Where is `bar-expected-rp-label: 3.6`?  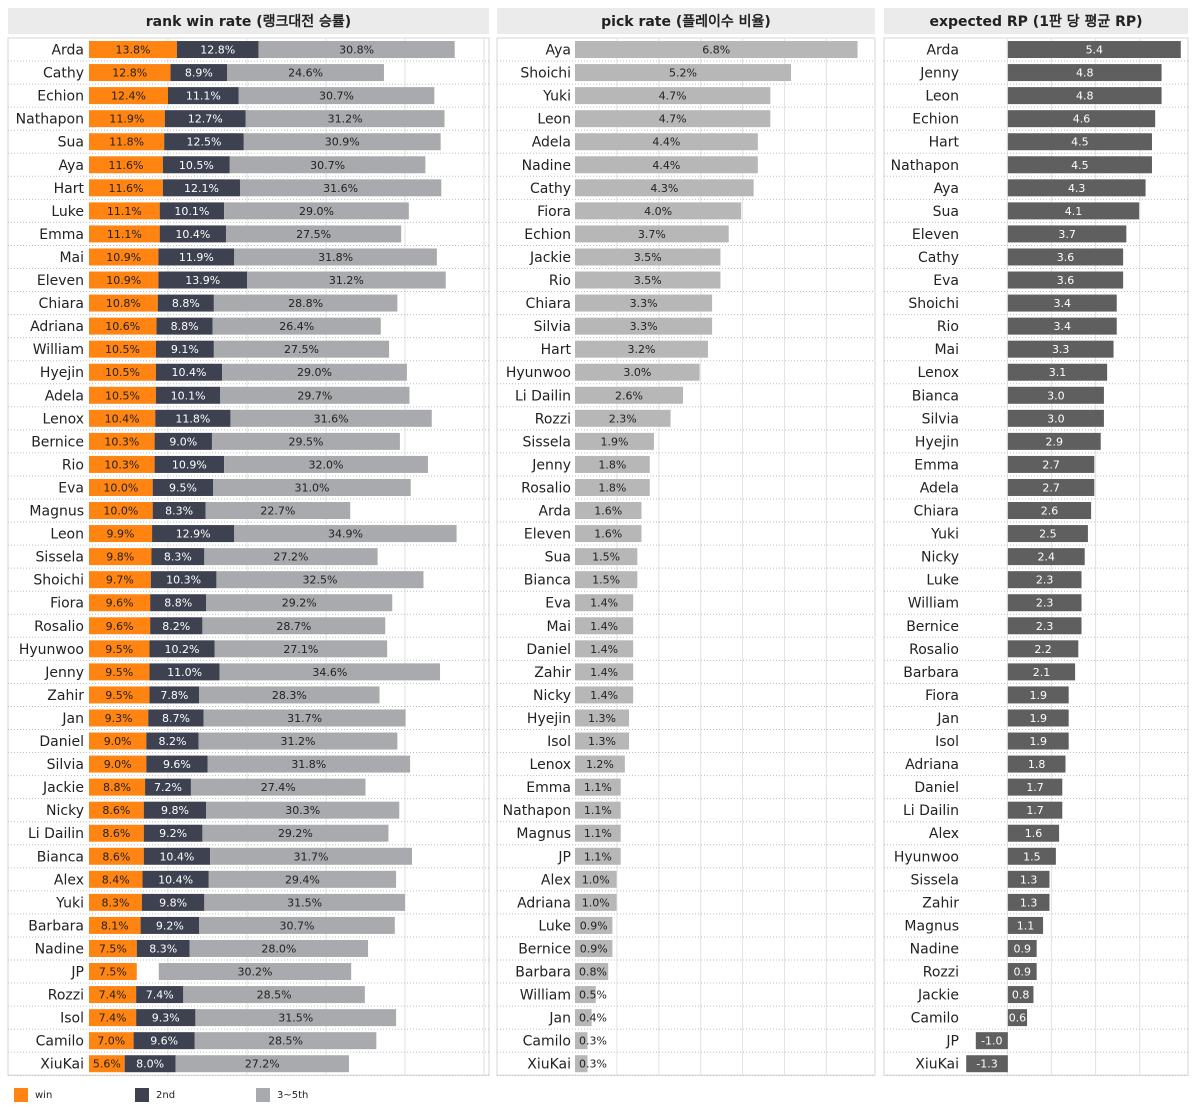 bar-expected-rp-label: 3.6 is located at coordinates (1066, 280).